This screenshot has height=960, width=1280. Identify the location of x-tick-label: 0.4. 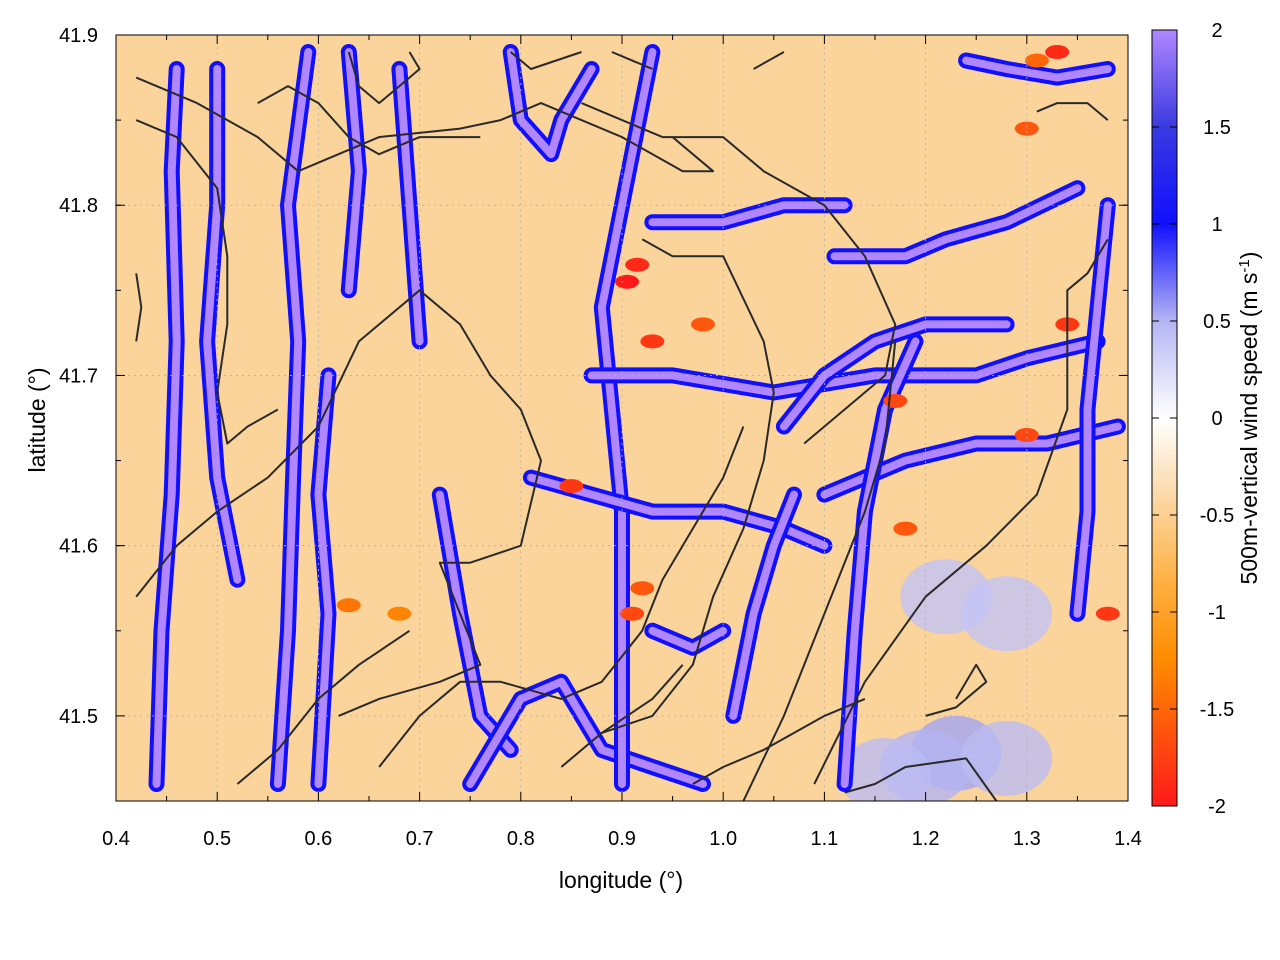
(116, 839).